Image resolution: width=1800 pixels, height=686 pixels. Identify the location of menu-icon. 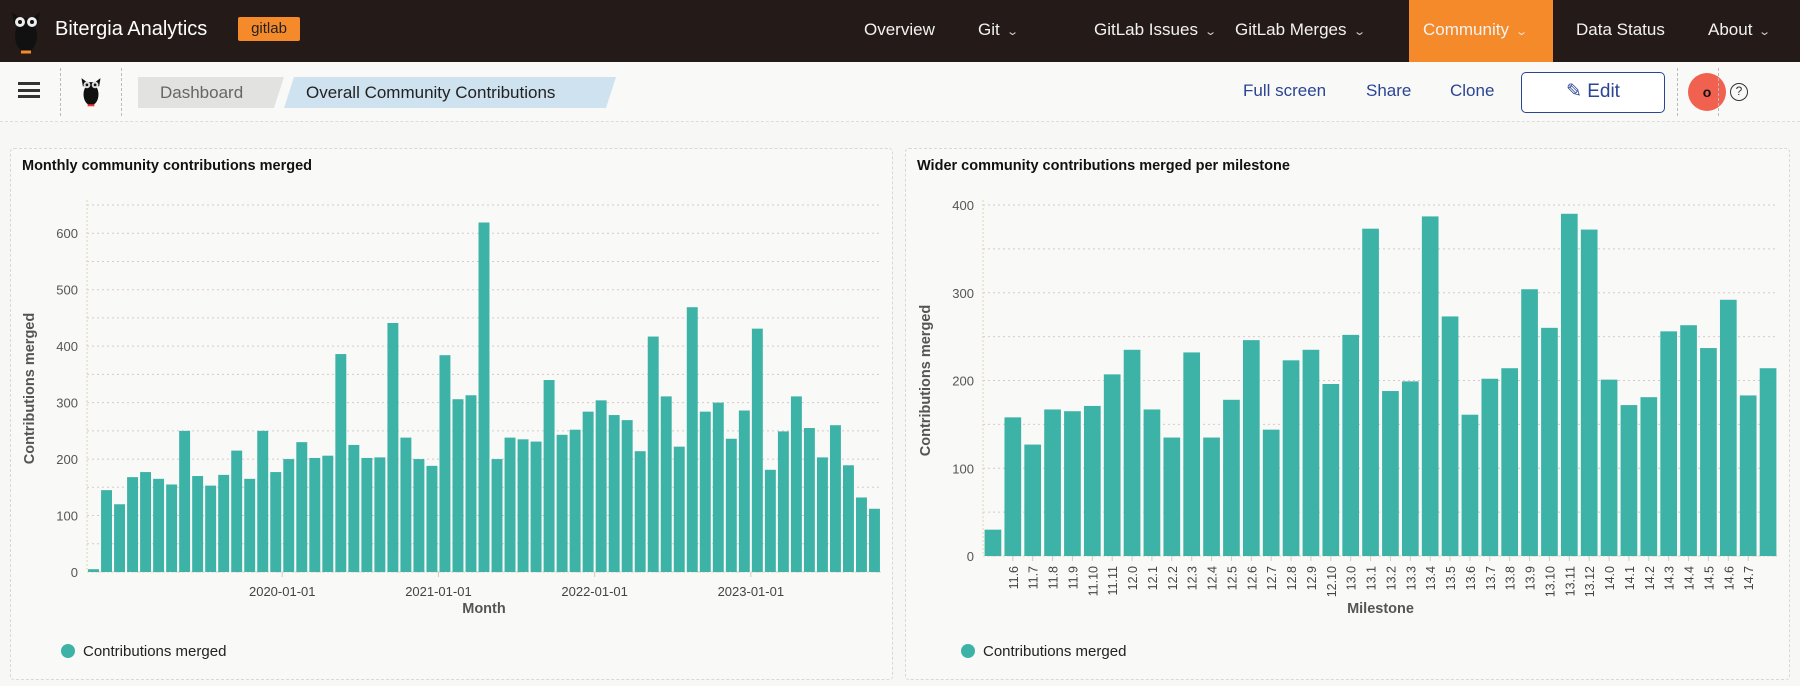
(29, 90).